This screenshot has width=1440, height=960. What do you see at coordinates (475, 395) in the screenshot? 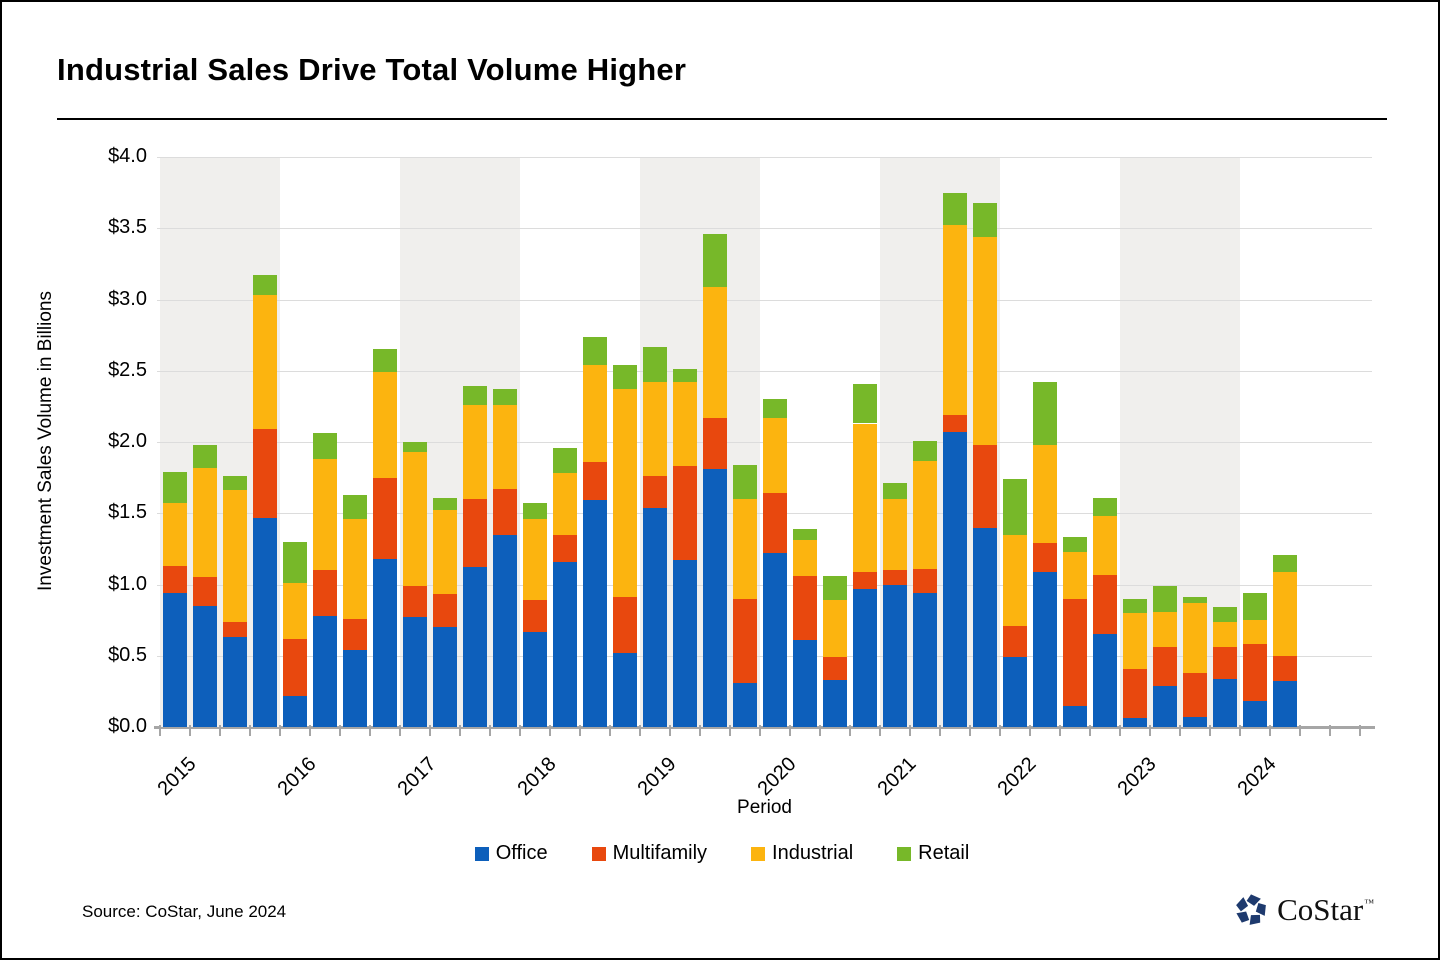
I see `bar-segment-retail-2017-Q3` at bounding box center [475, 395].